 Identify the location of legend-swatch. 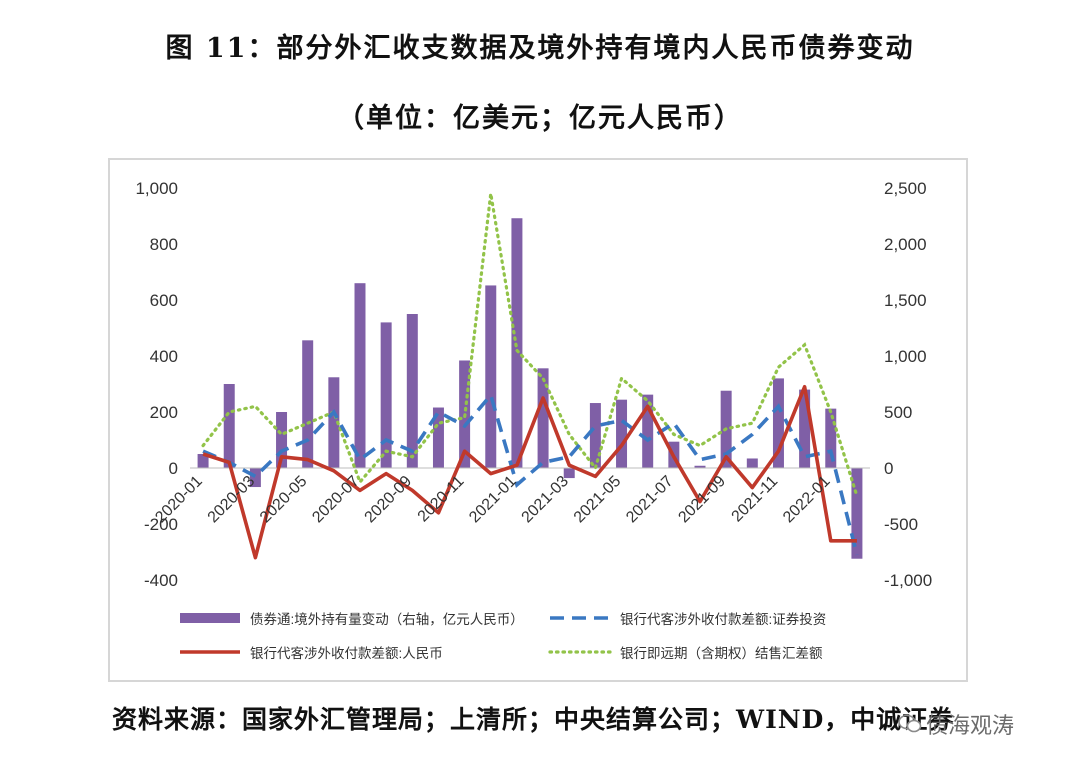
(210, 618).